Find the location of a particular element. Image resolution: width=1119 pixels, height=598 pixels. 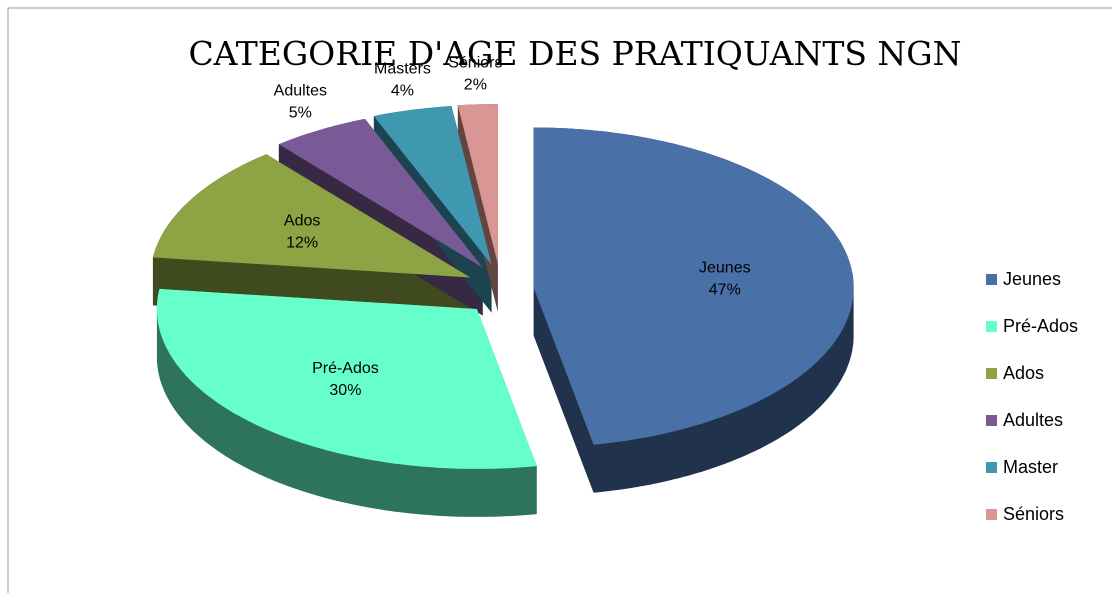

legend-label: Séniors is located at coordinates (1033, 514).